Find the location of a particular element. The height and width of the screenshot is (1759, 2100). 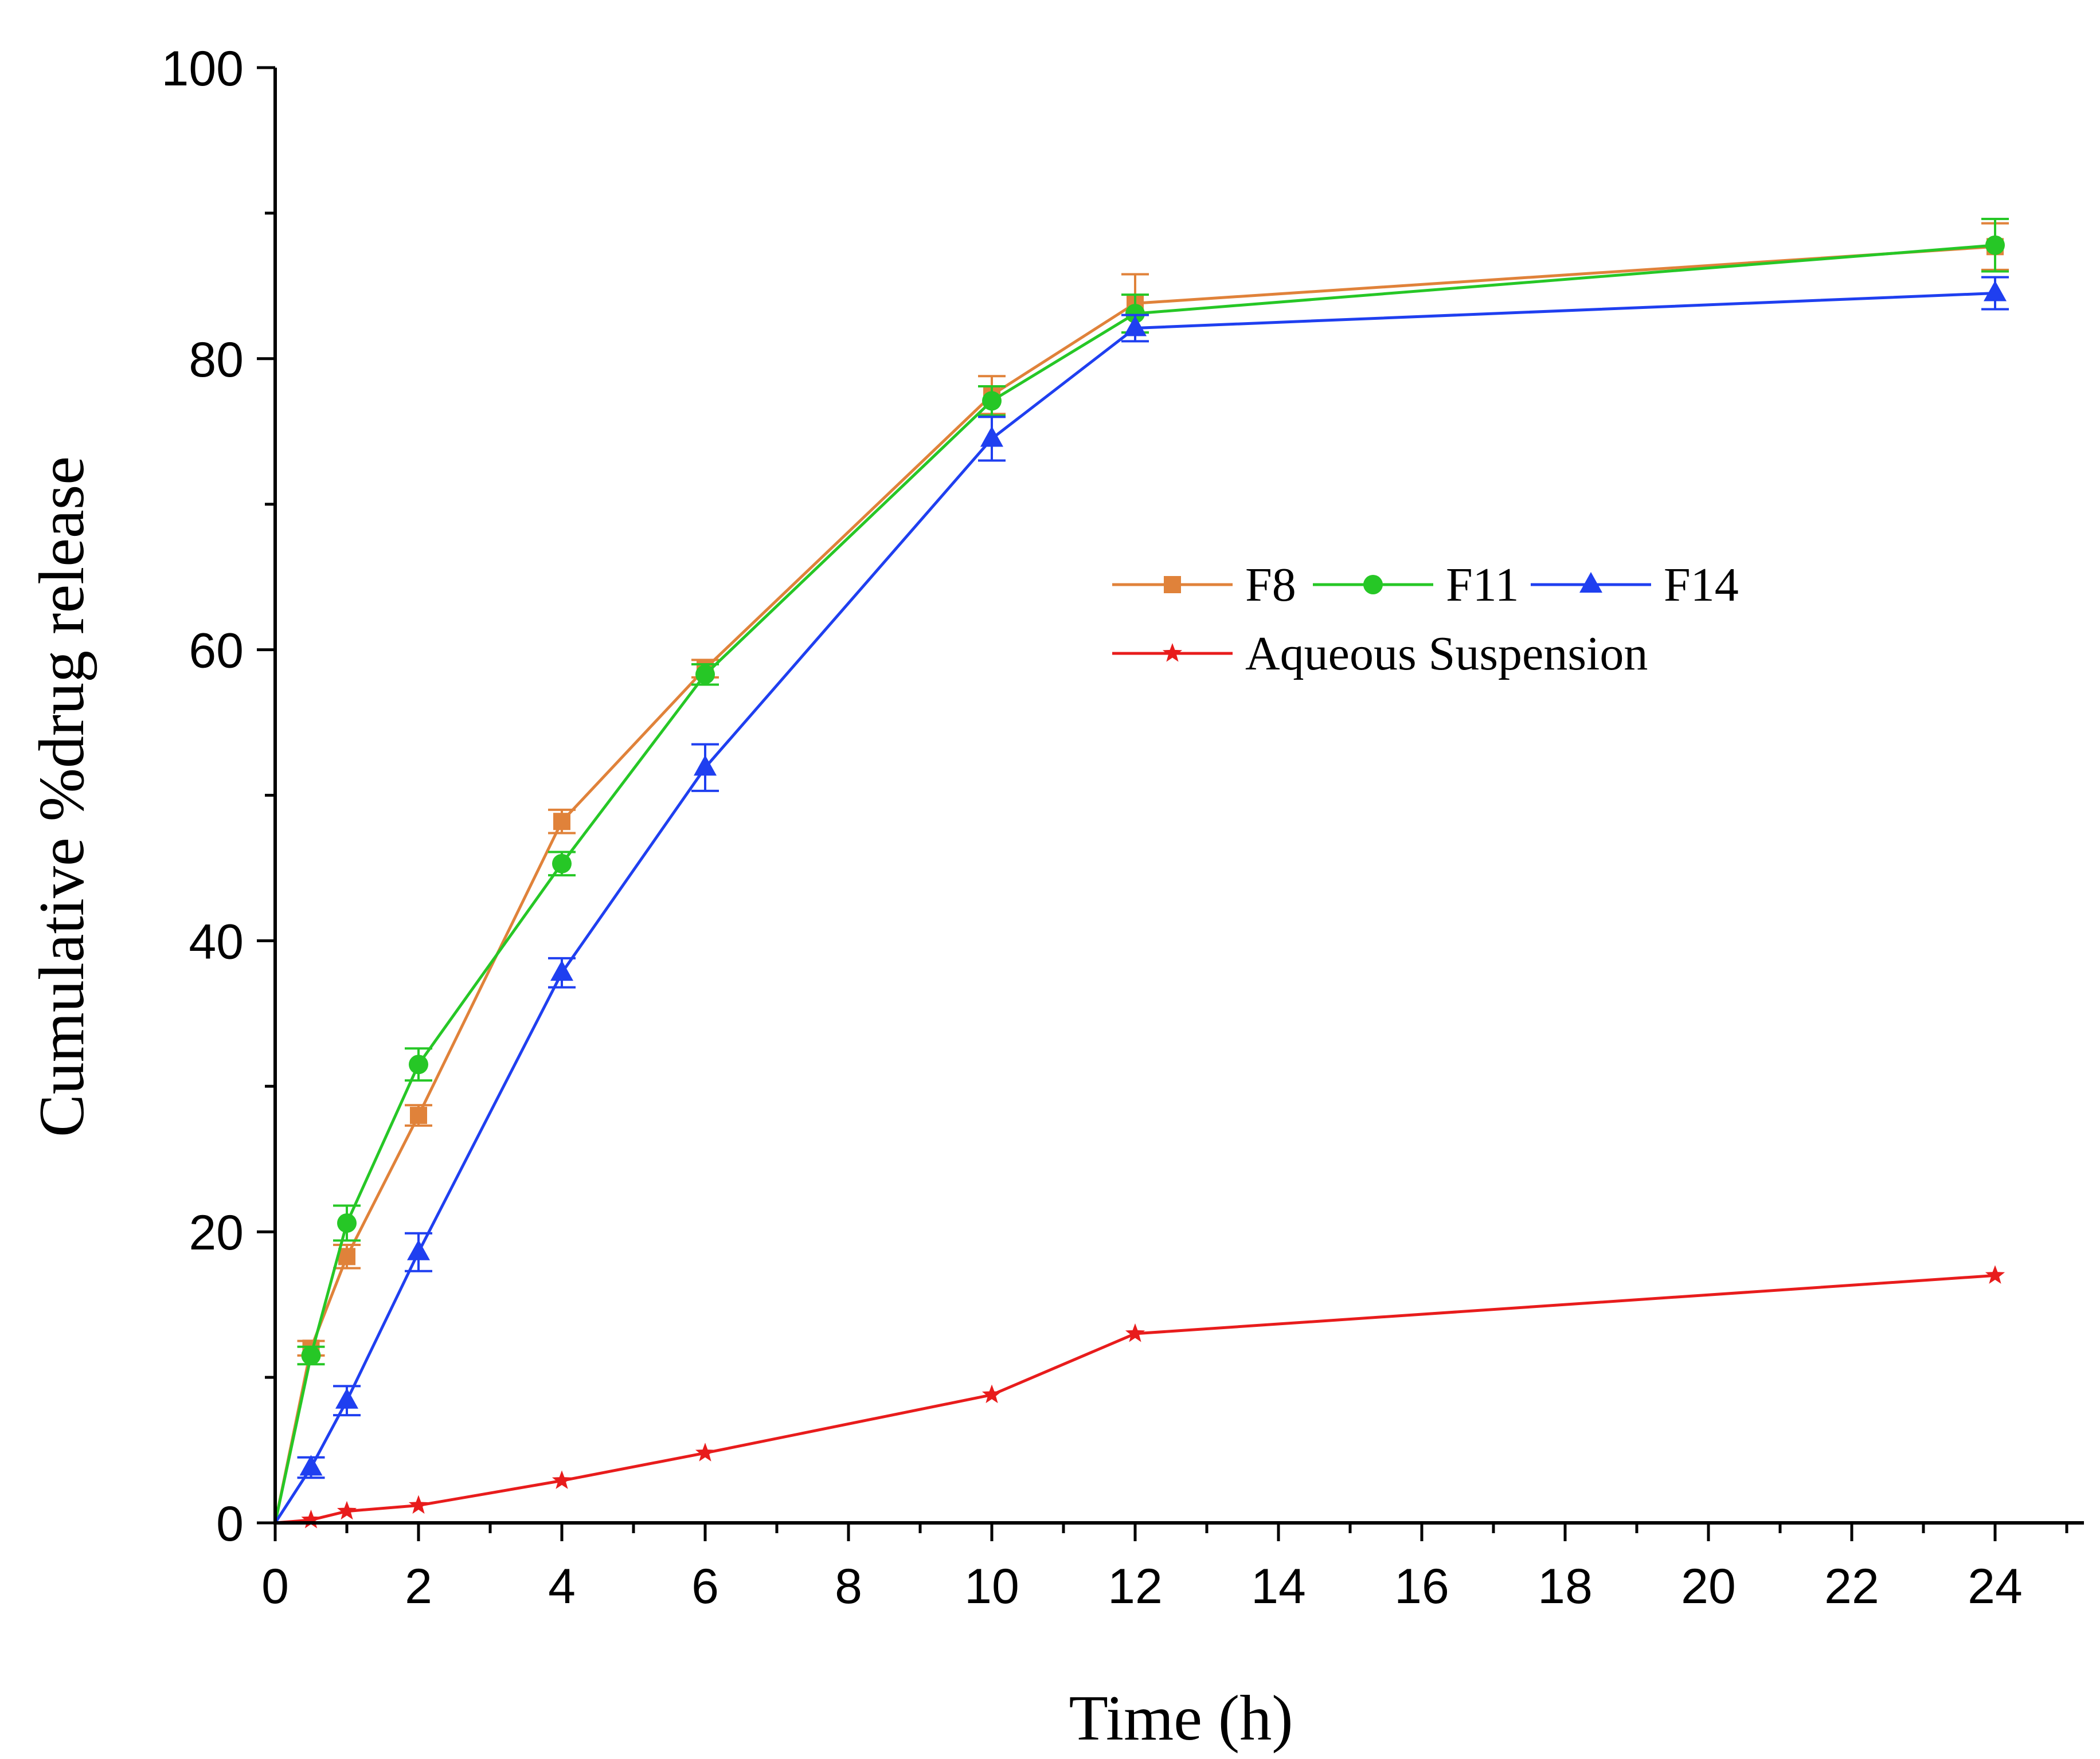

x-tick-label: 16 is located at coordinates (1421, 1586).